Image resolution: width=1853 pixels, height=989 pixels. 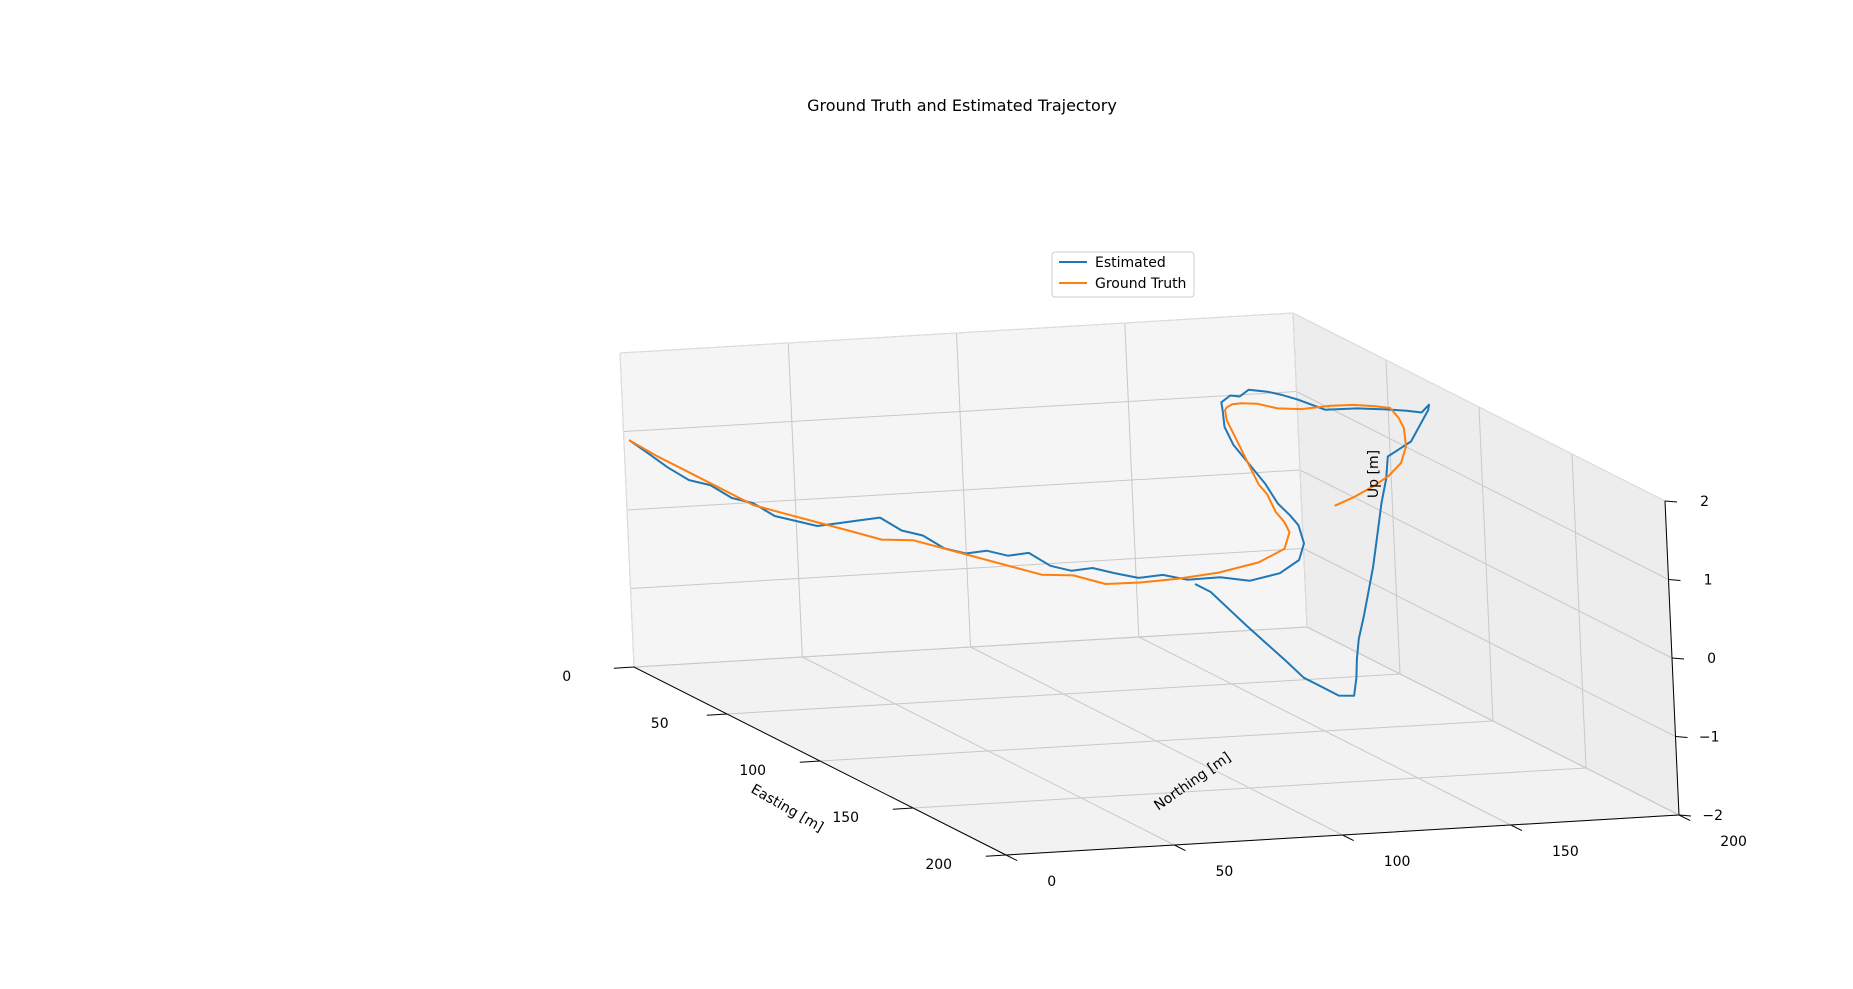 I want to click on y-tick-label: 200, so click(x=1733, y=842).